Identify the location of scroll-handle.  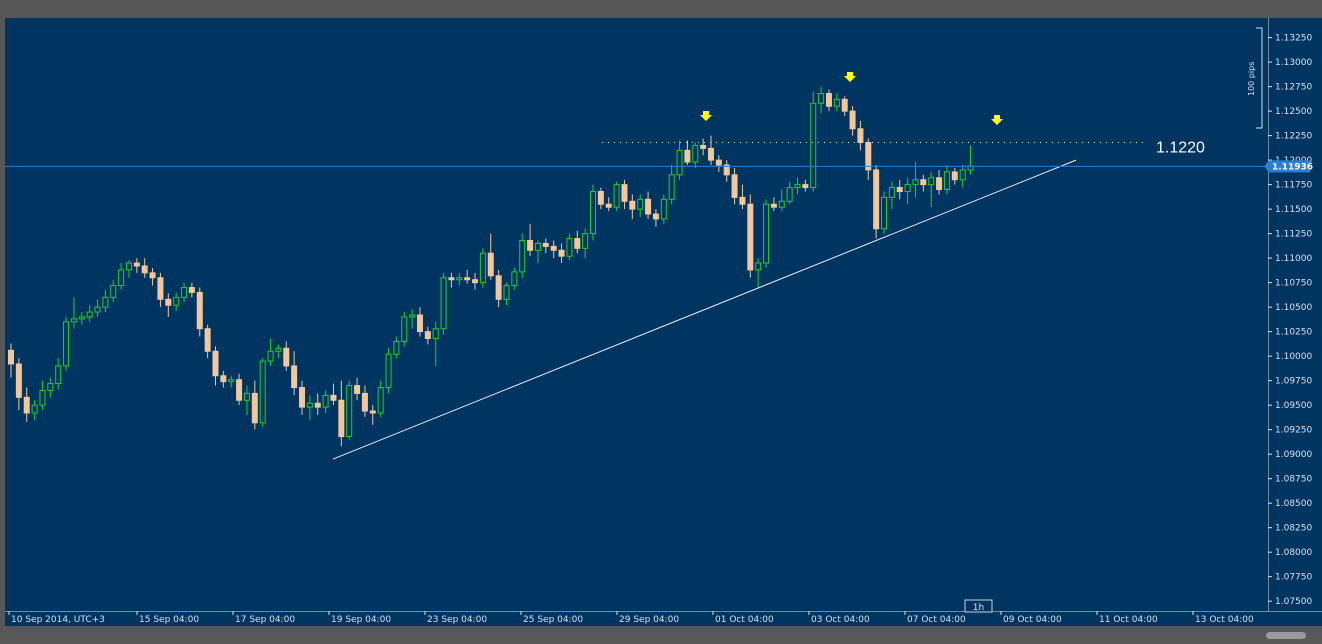
(1286, 635).